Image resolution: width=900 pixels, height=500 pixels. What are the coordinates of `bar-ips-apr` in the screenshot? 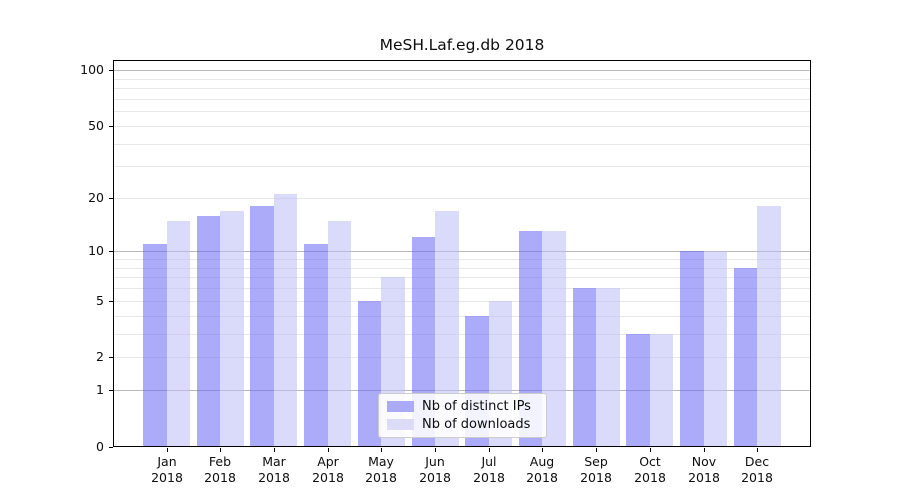 It's located at (316, 345).